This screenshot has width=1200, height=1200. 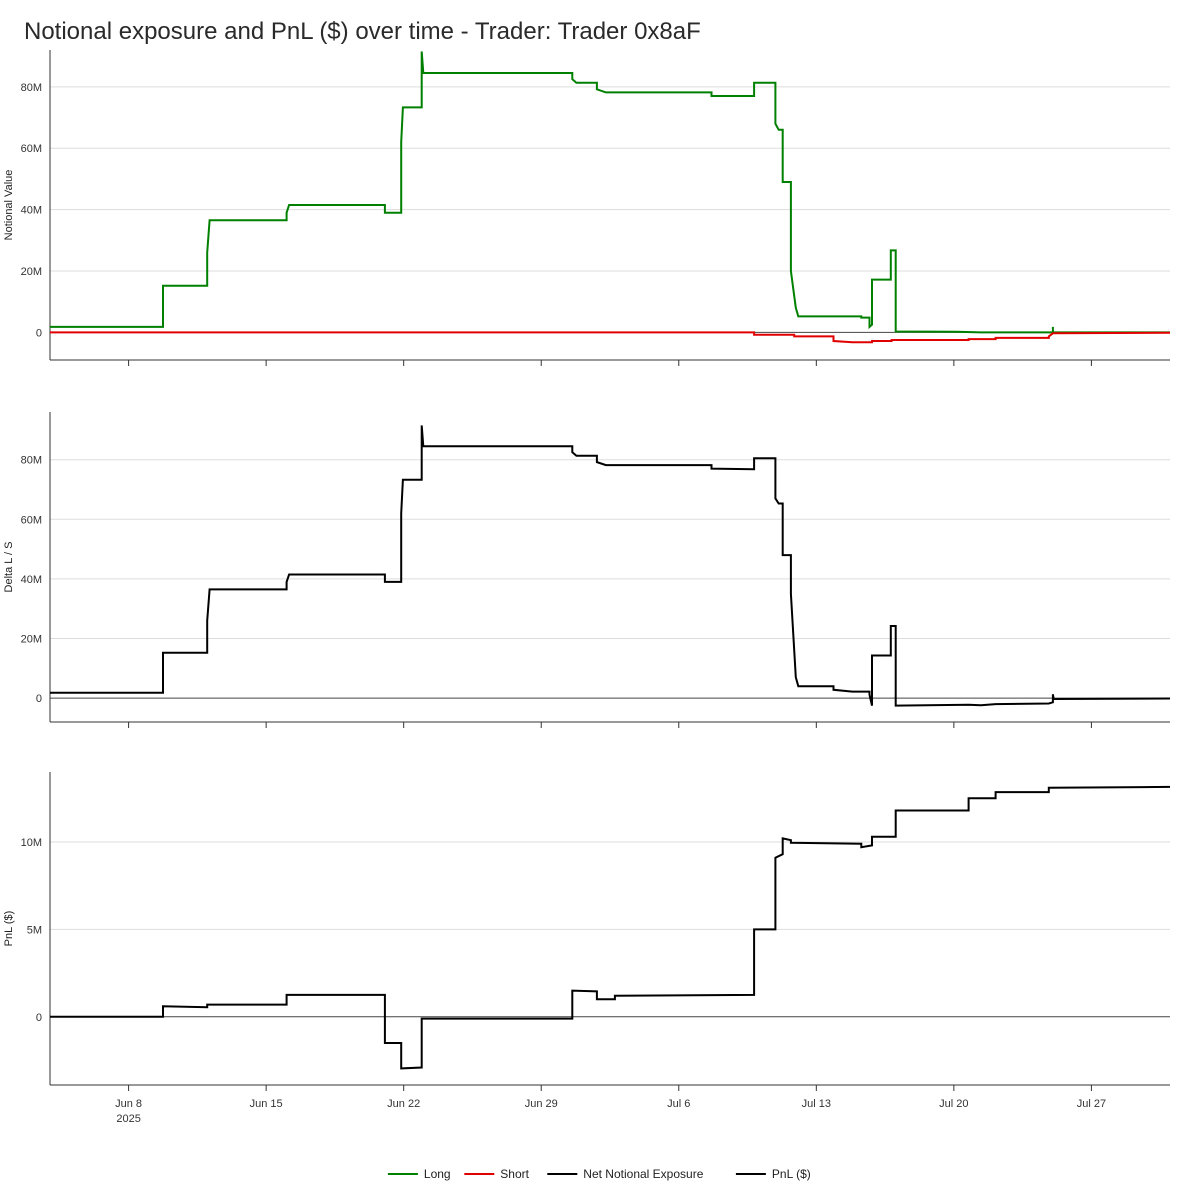 What do you see at coordinates (791, 1174) in the screenshot?
I see `legend-label: PnL ($)` at bounding box center [791, 1174].